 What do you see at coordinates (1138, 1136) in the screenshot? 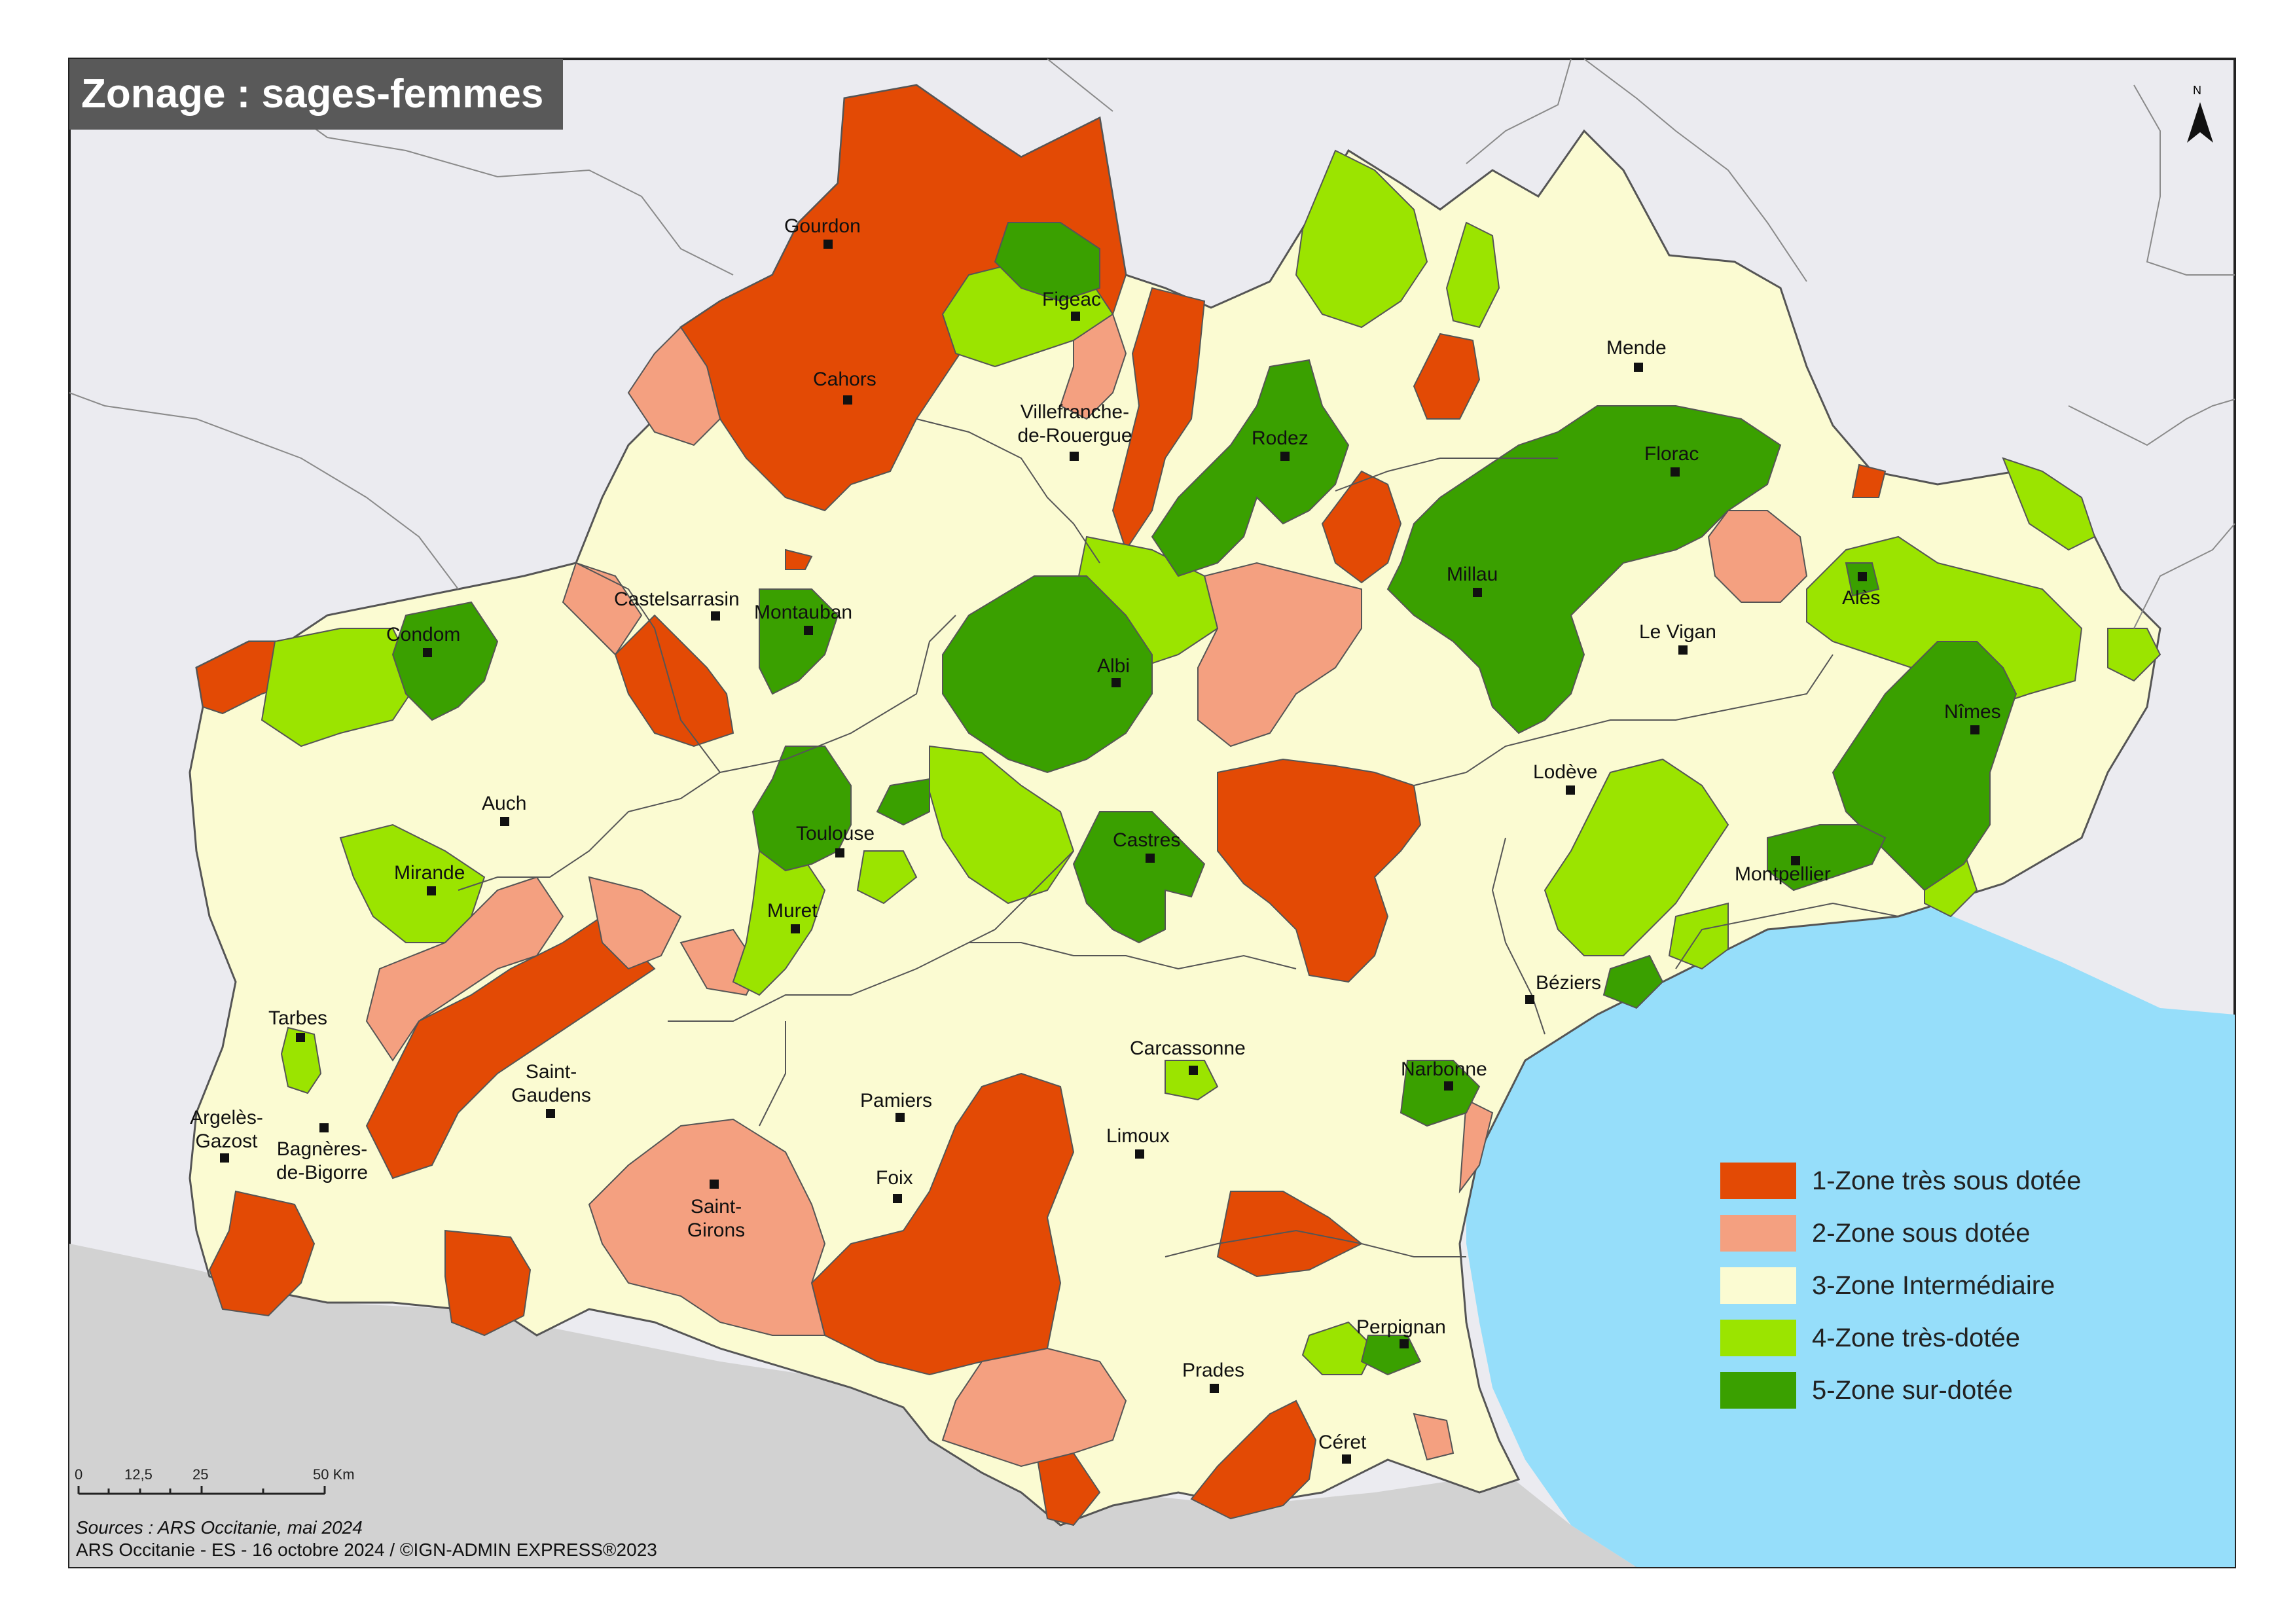
I see `city-label-limoux: Limoux` at bounding box center [1138, 1136].